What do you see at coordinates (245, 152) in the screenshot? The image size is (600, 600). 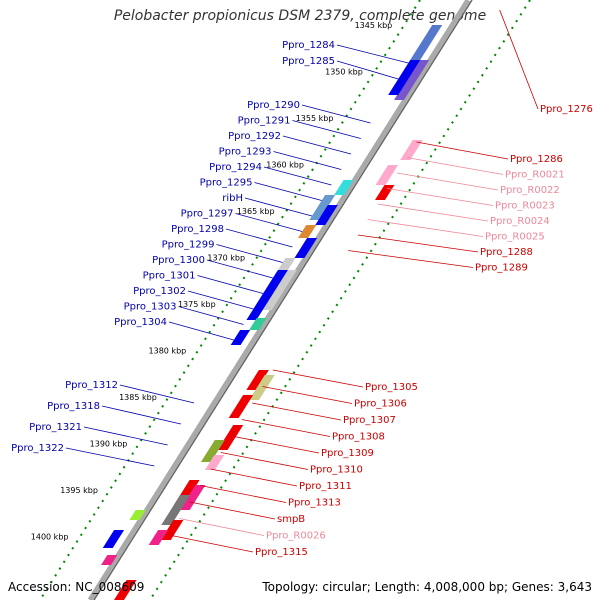 I see `left-gene-label: Ppro_1293` at bounding box center [245, 152].